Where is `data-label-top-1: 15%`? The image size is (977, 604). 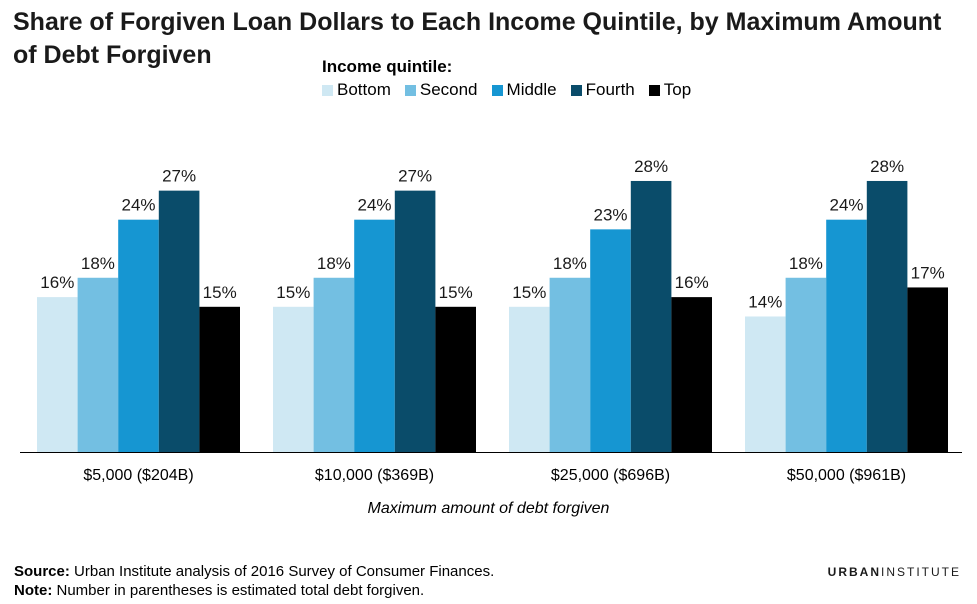
data-label-top-1: 15% is located at coordinates (220, 292).